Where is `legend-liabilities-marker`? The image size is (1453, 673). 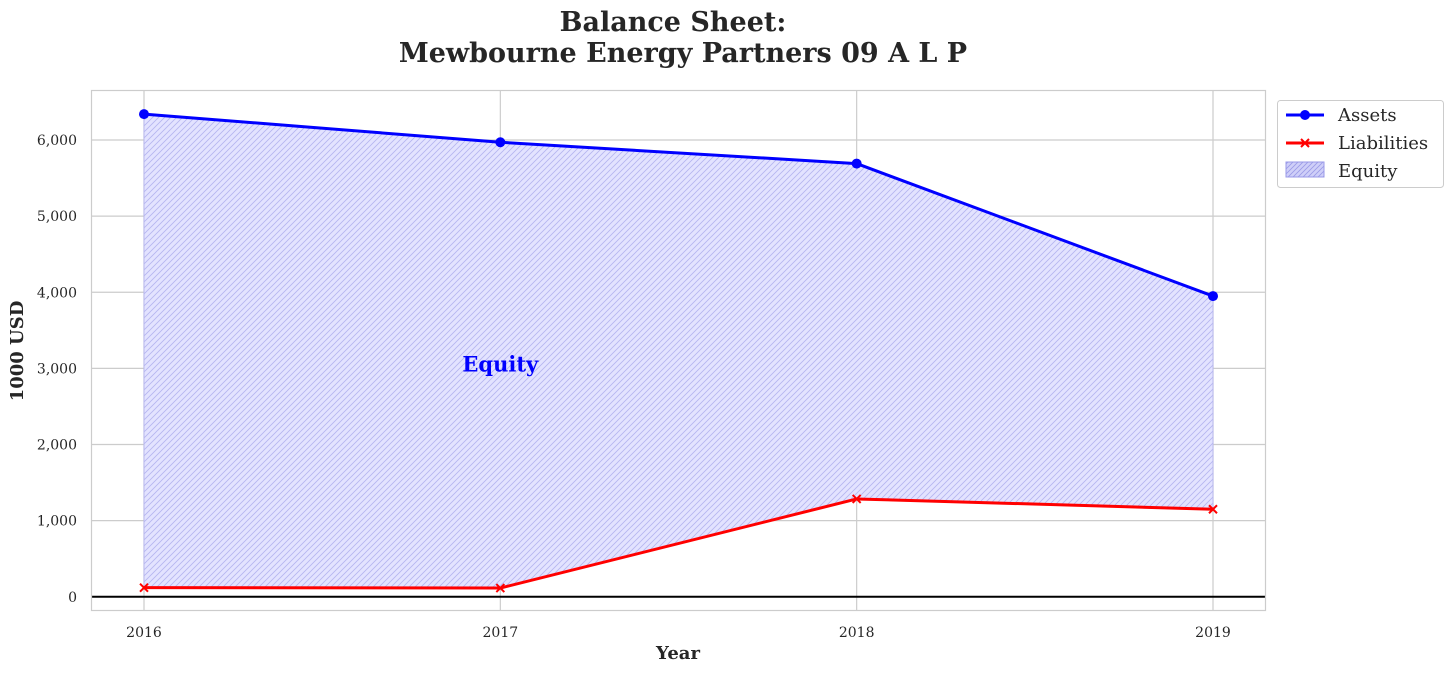
legend-liabilities-marker is located at coordinates (1305, 143).